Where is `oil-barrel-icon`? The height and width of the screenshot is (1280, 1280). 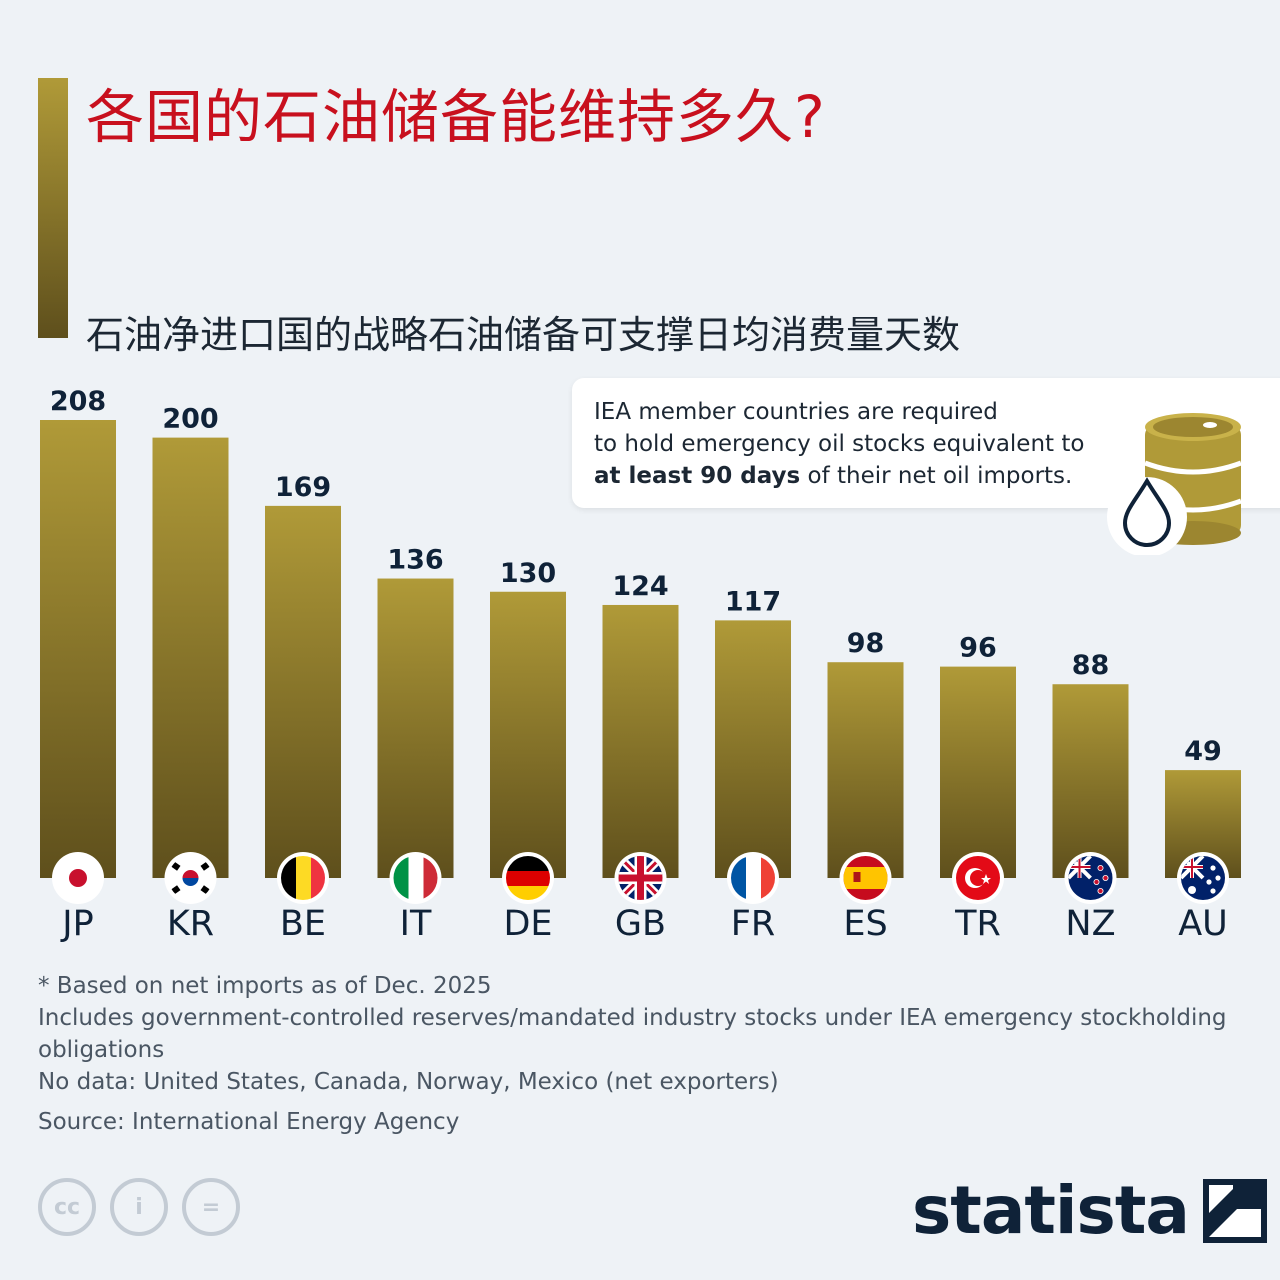
oil-barrel-icon is located at coordinates (1174, 484).